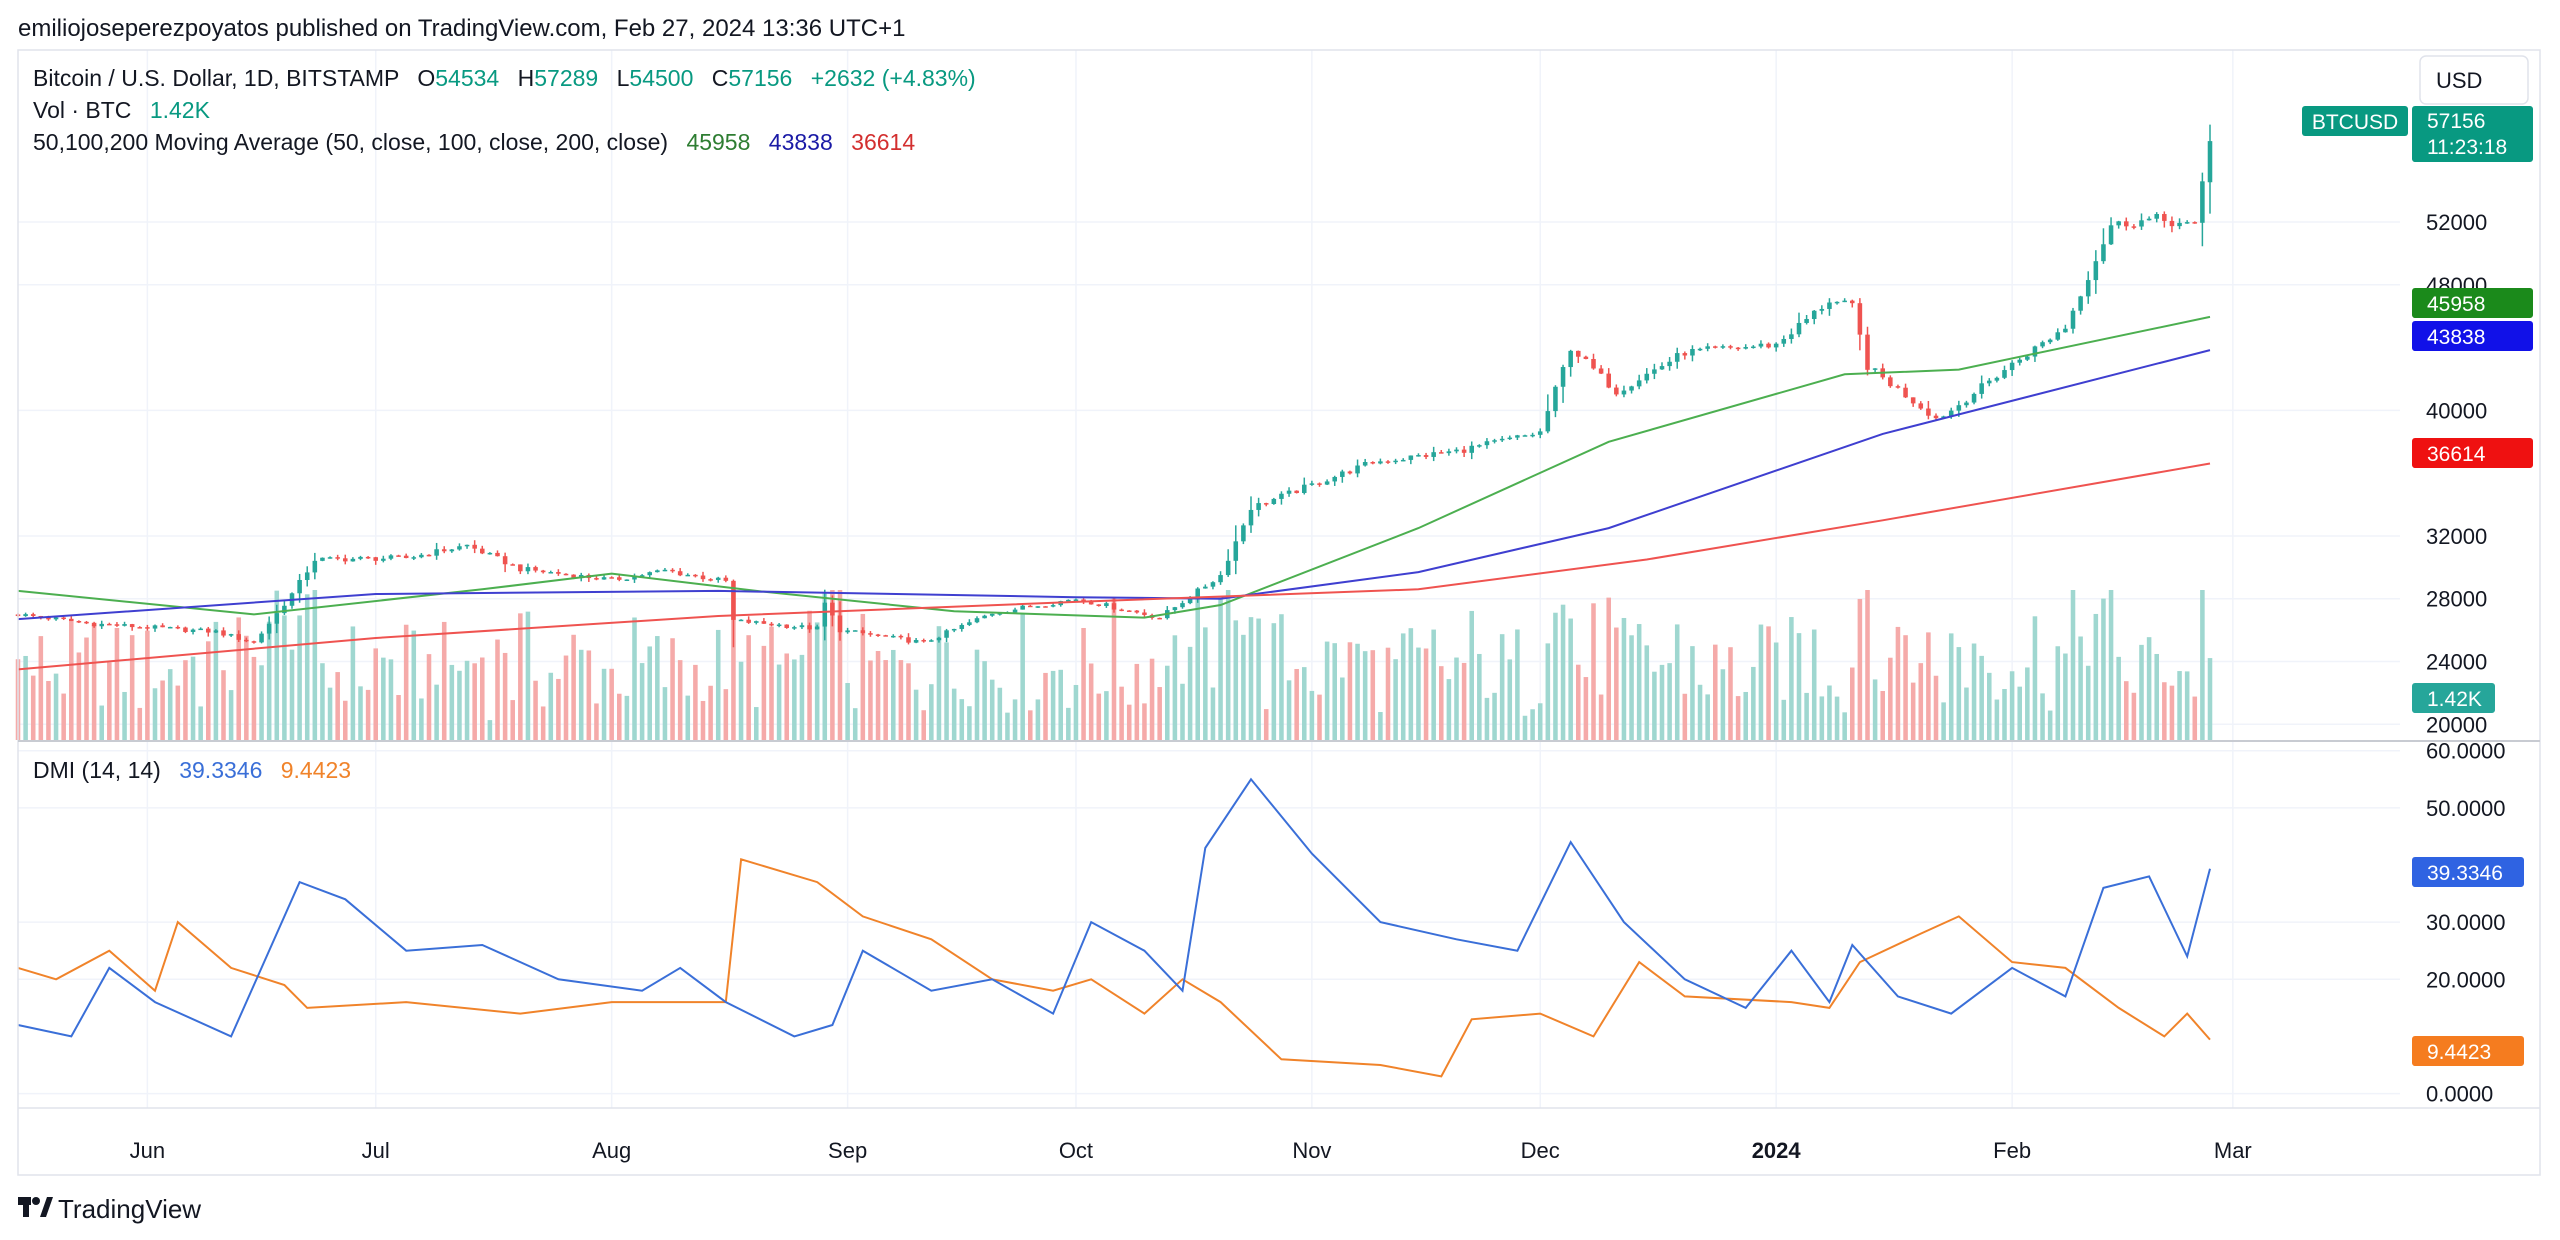 This screenshot has width=2560, height=1240. Describe the element at coordinates (2012, 1150) in the screenshot. I see `time-axis-label: Feb` at that location.